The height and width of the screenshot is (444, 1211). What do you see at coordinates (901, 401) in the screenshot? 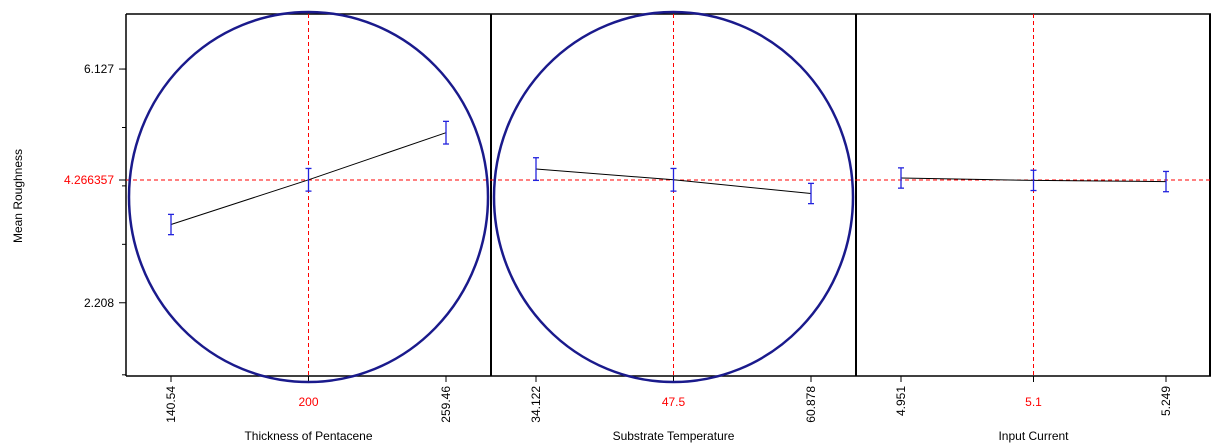
I see `x-tick-label: 4.951` at bounding box center [901, 401].